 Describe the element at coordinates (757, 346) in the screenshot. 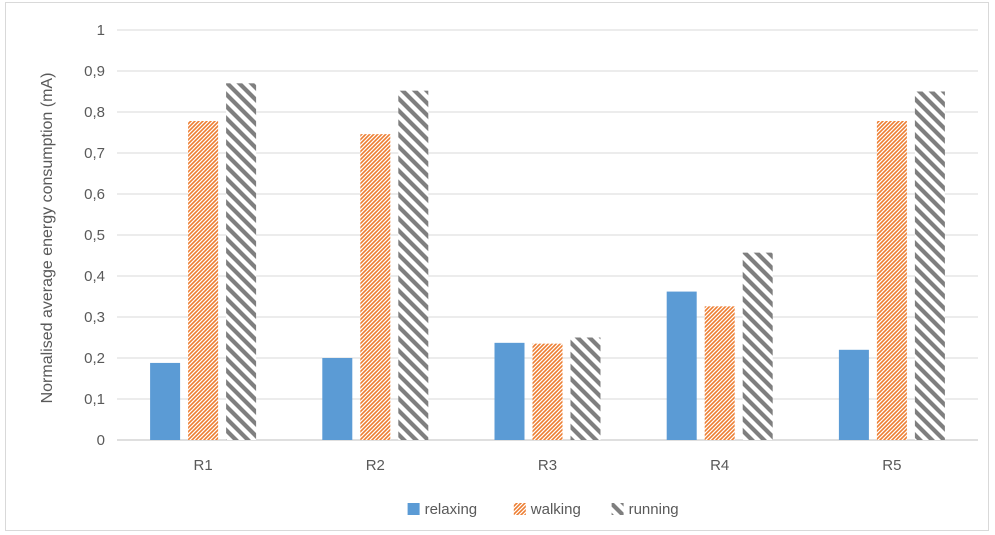

I see `bar-running-R4` at that location.